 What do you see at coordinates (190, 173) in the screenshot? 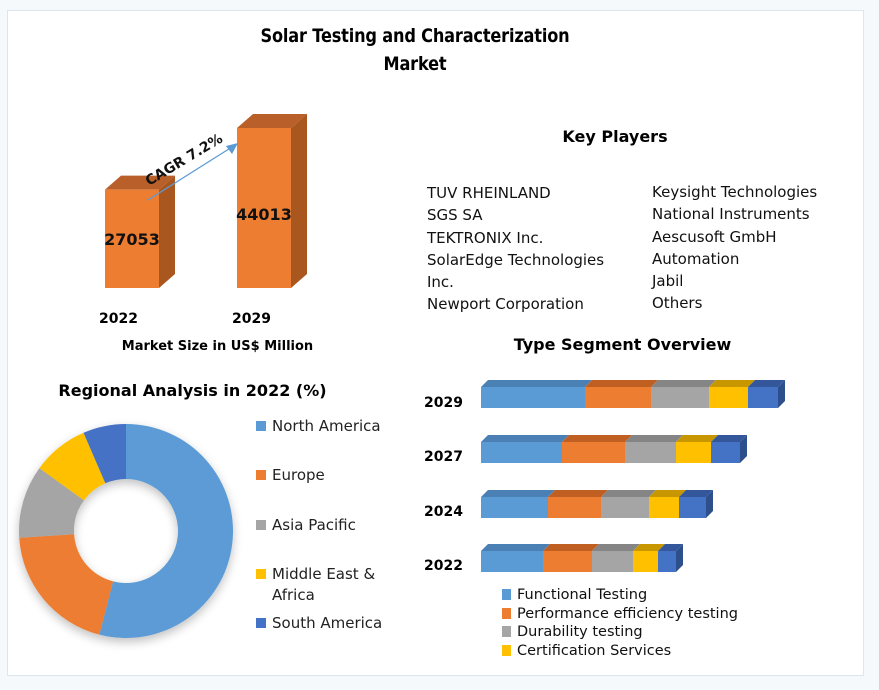
I see `cagr-arrow-line` at bounding box center [190, 173].